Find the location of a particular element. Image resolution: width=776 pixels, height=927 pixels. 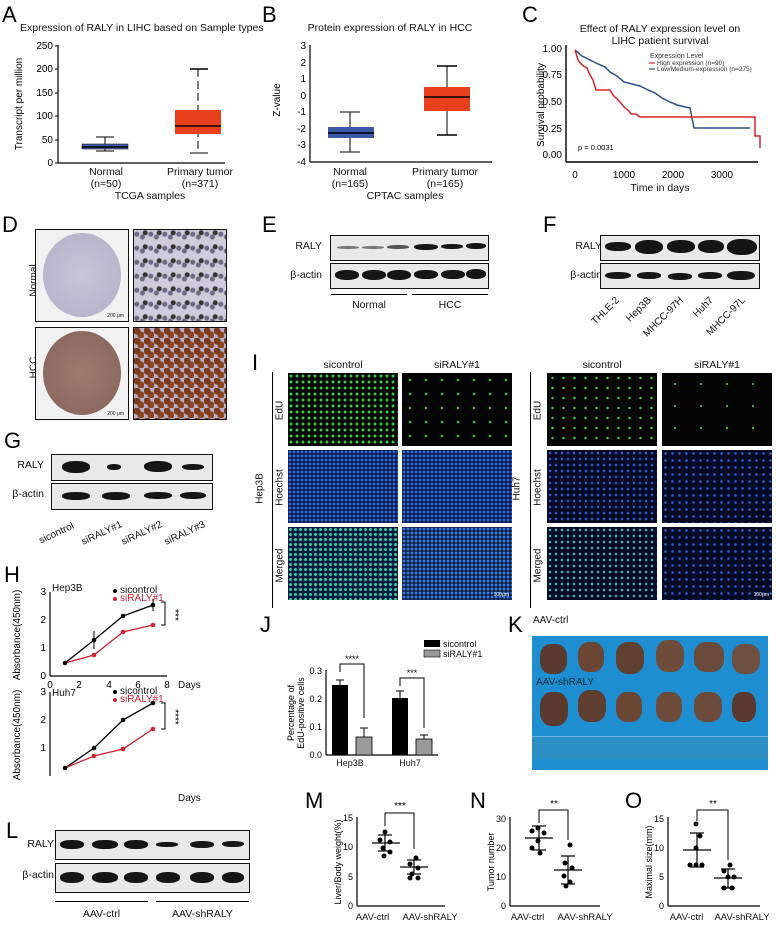

panel-c-legend-title: Expression Level is located at coordinates (677, 56).